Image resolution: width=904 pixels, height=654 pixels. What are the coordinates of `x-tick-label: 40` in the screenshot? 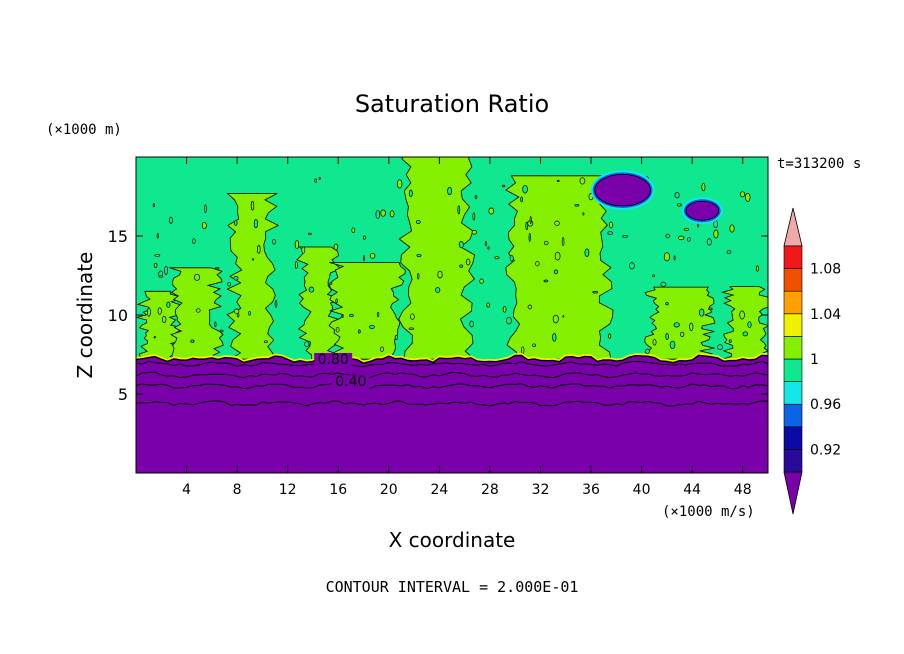 It's located at (642, 490).